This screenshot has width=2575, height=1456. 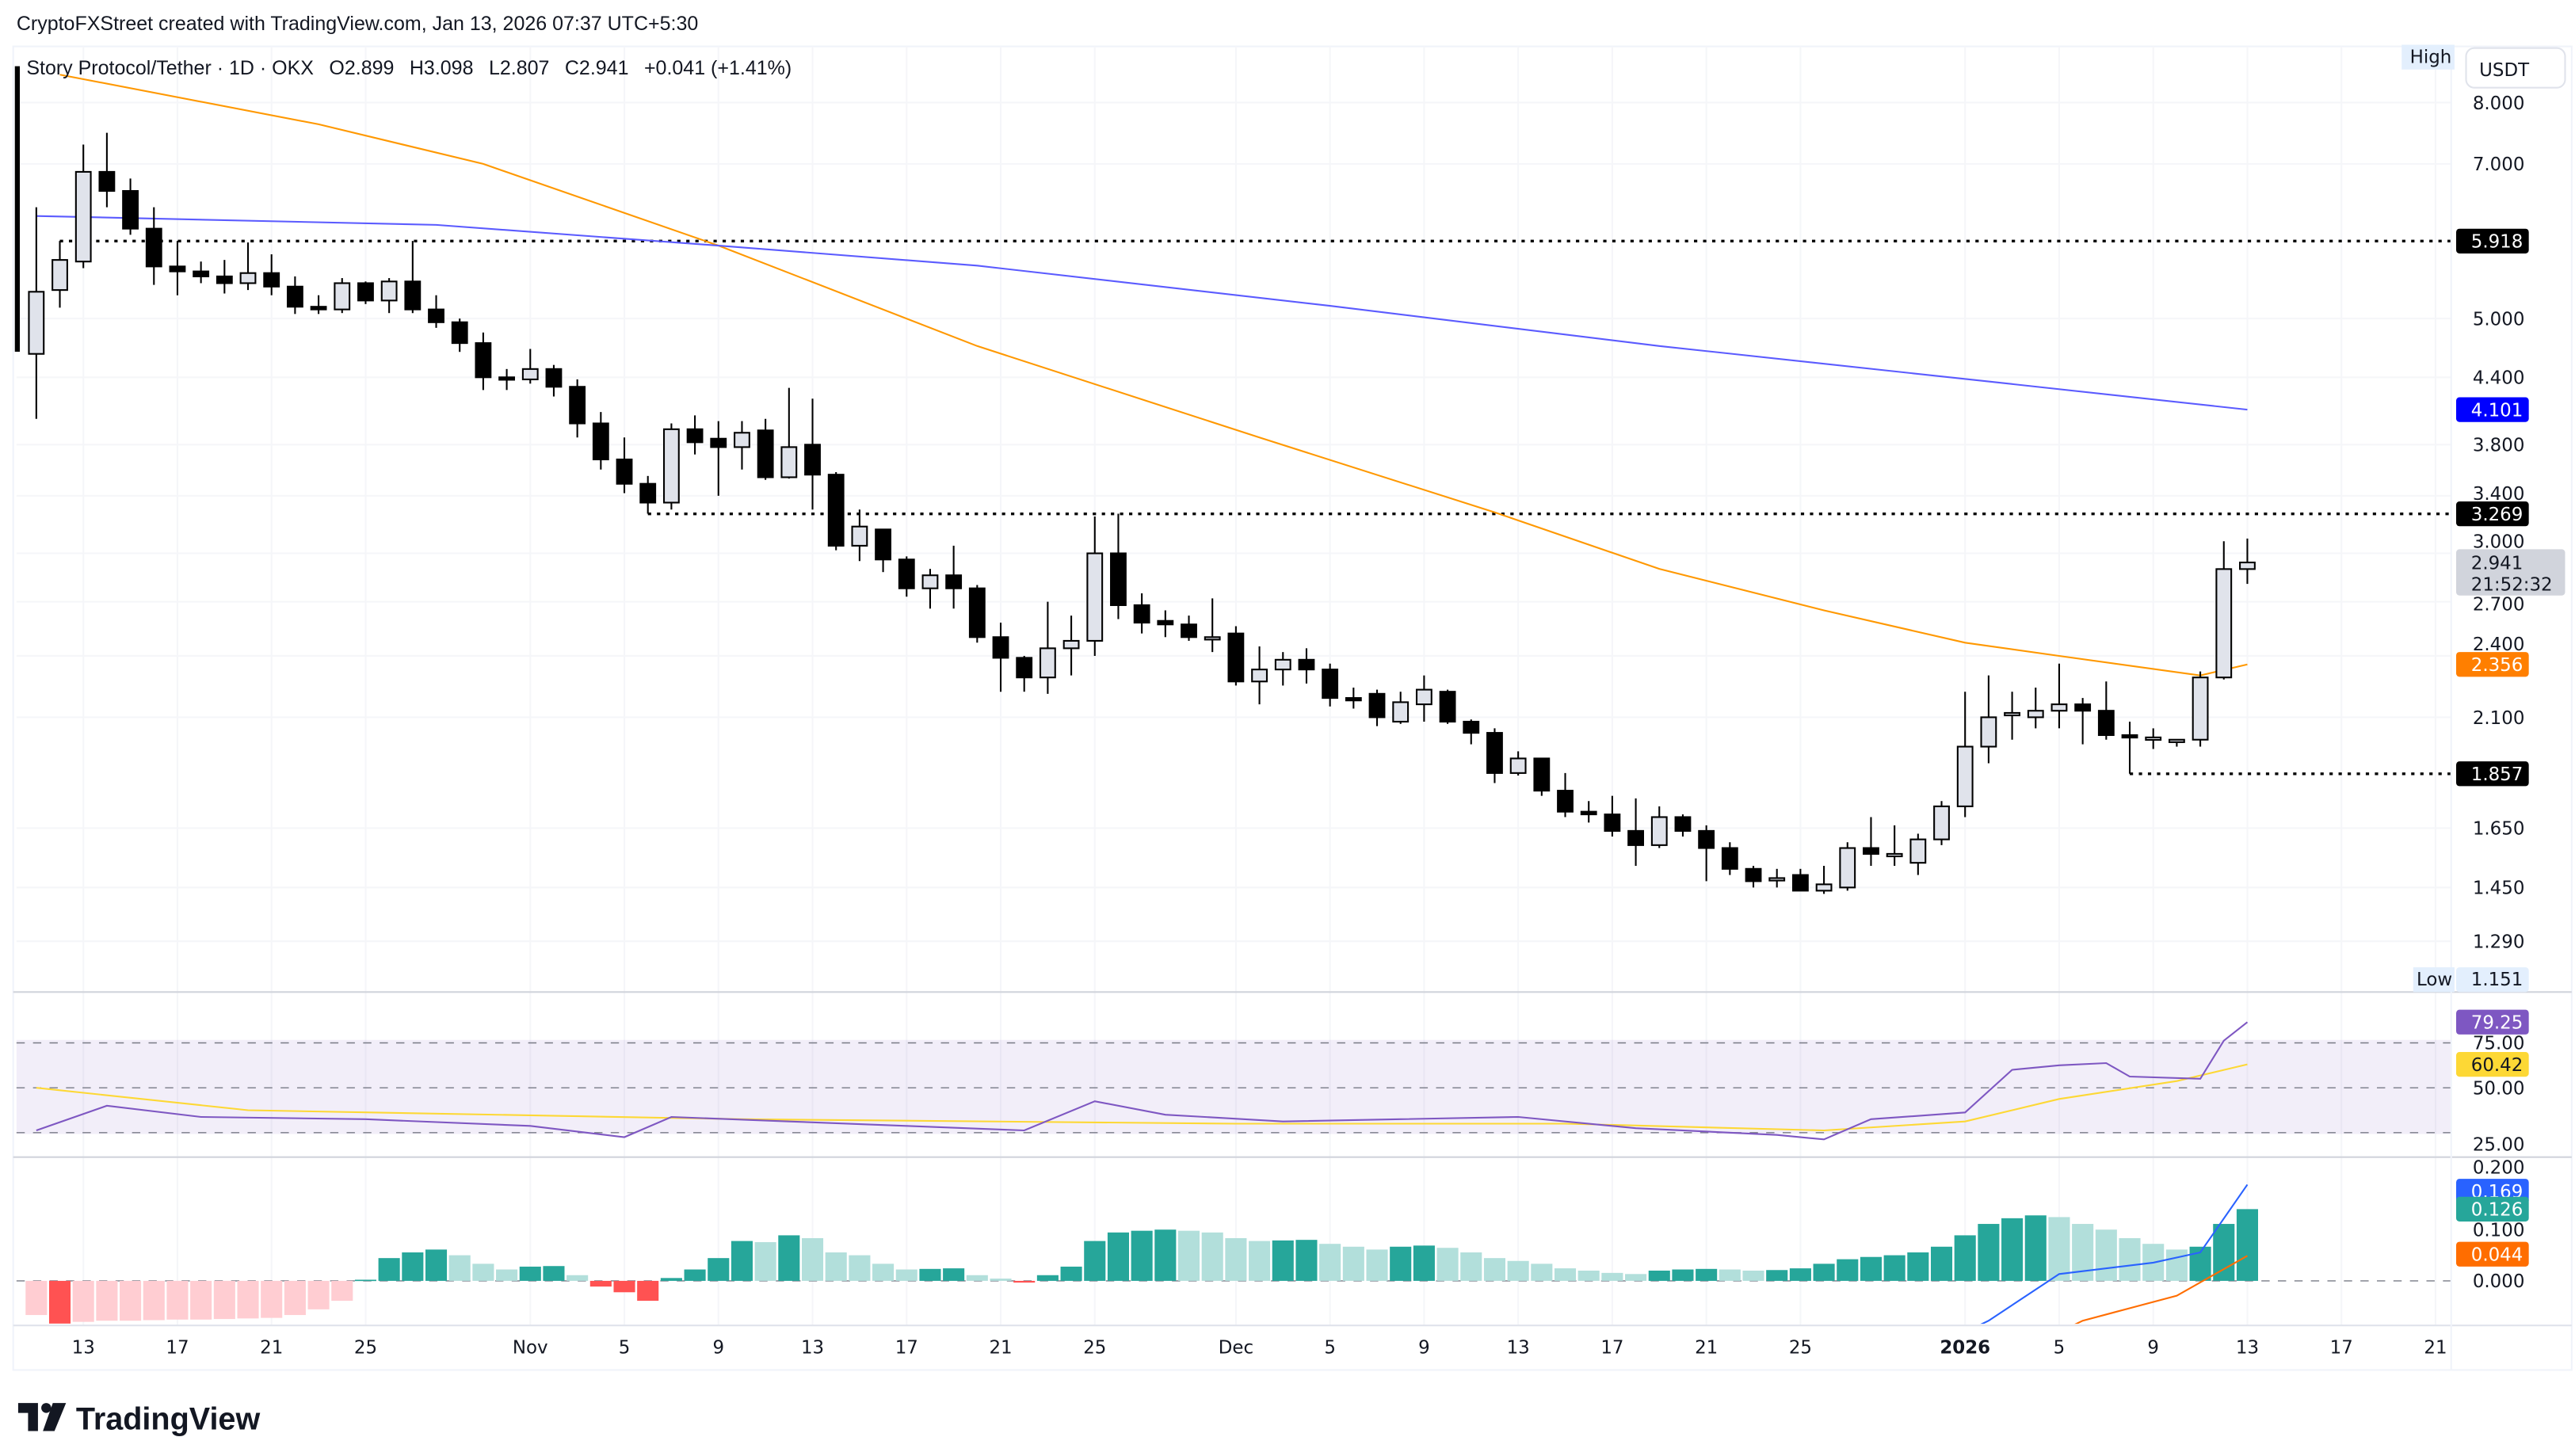 I want to click on tradingview-logo: TradingView, so click(x=139, y=1418).